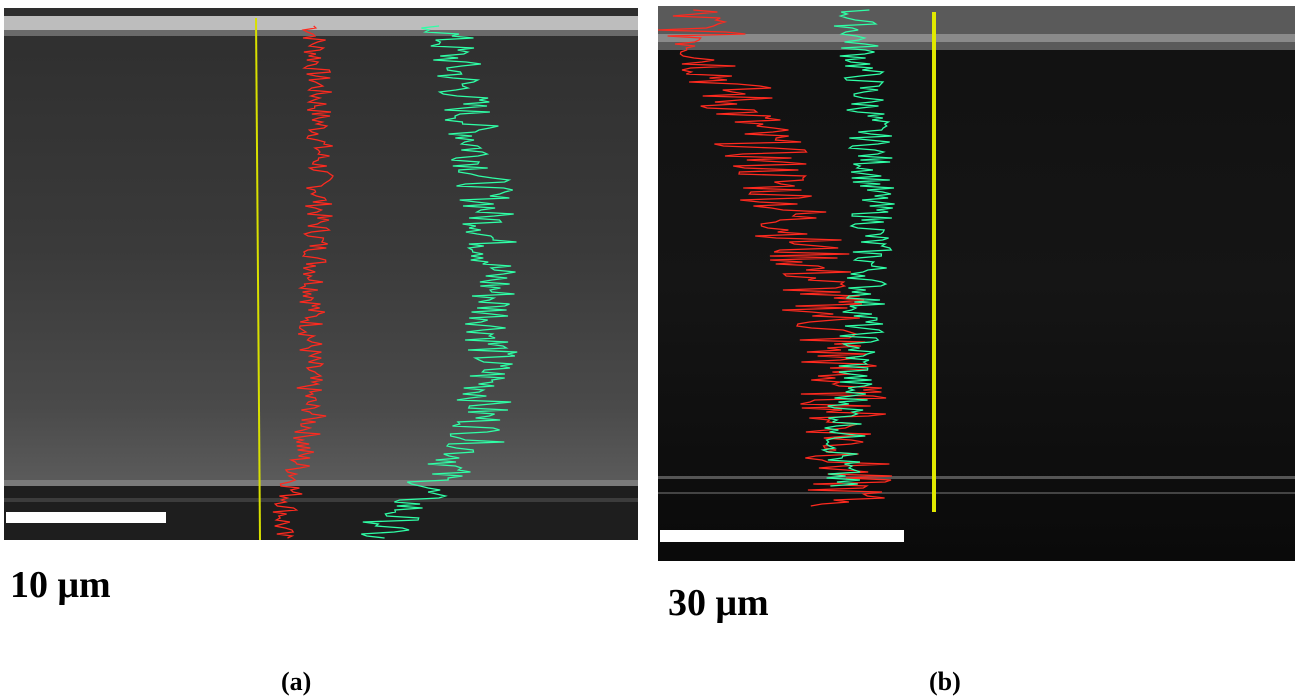 The image size is (1299, 700). What do you see at coordinates (945, 681) in the screenshot?
I see `panel-caption-b: (b)` at bounding box center [945, 681].